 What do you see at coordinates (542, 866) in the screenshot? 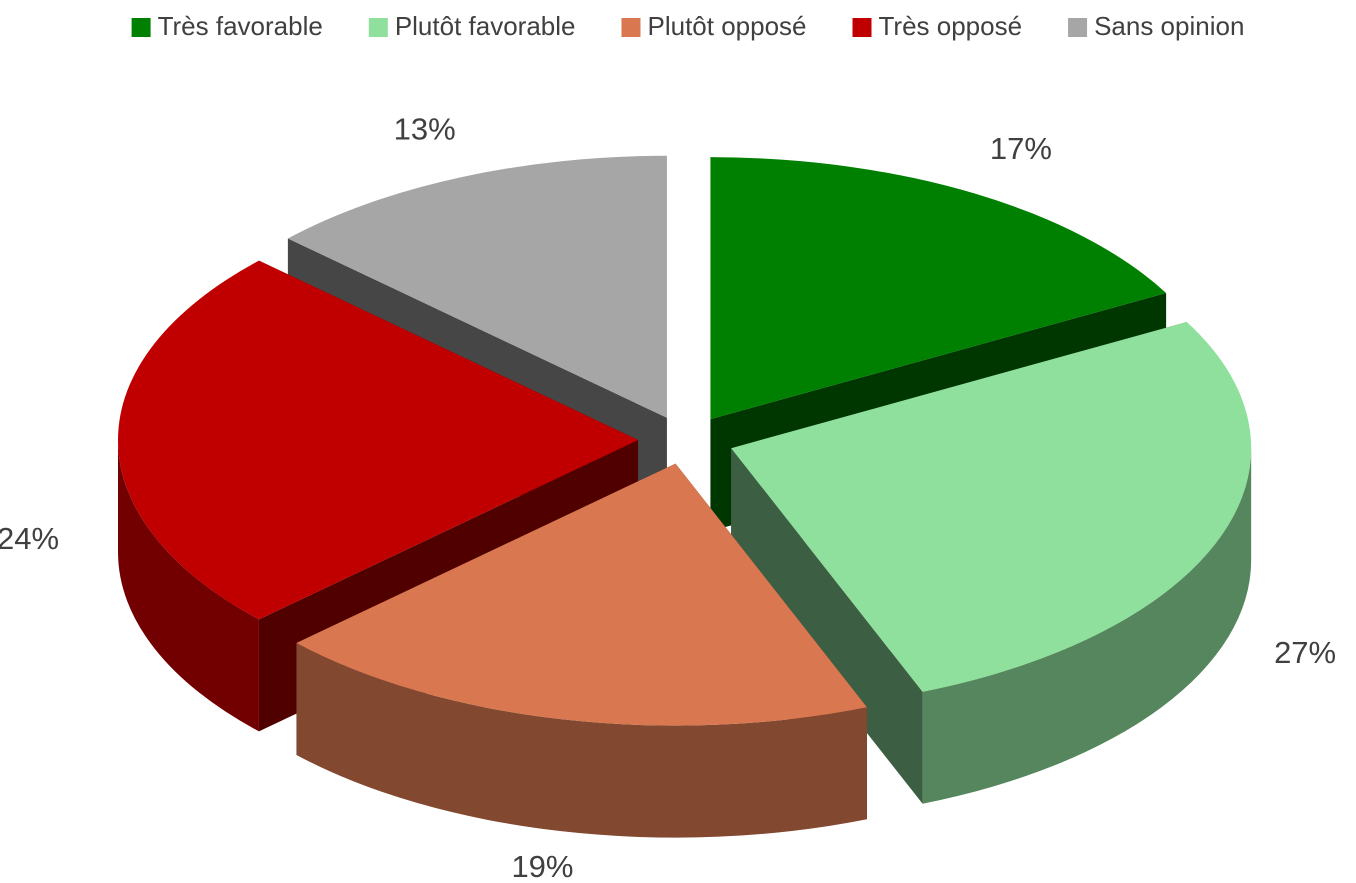
I see `data-label: 19%` at bounding box center [542, 866].